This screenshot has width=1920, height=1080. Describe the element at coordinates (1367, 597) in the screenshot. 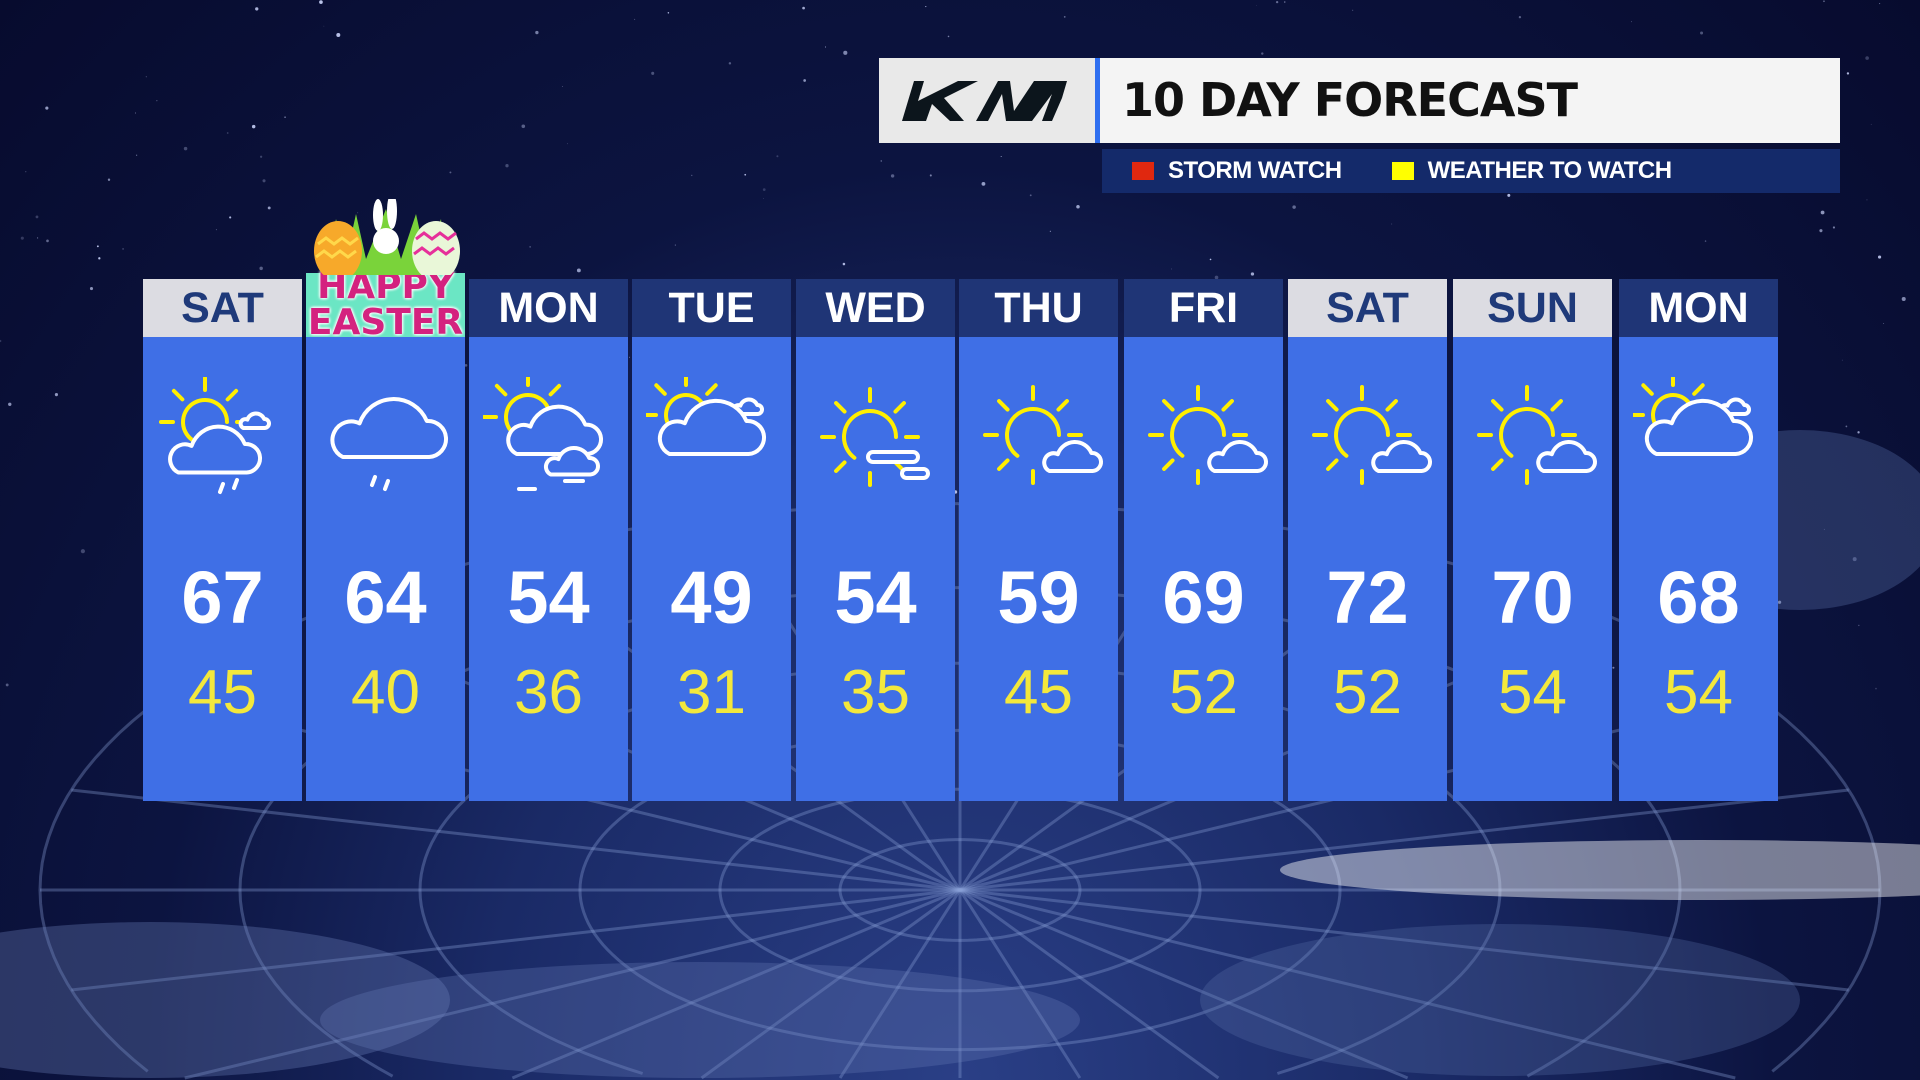

I see `high-temp: 72` at that location.